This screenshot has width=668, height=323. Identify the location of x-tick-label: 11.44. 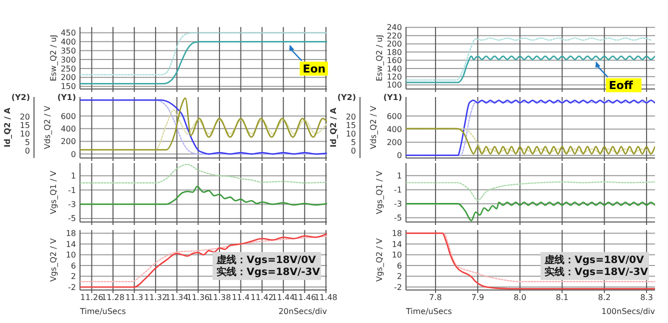
(283, 297).